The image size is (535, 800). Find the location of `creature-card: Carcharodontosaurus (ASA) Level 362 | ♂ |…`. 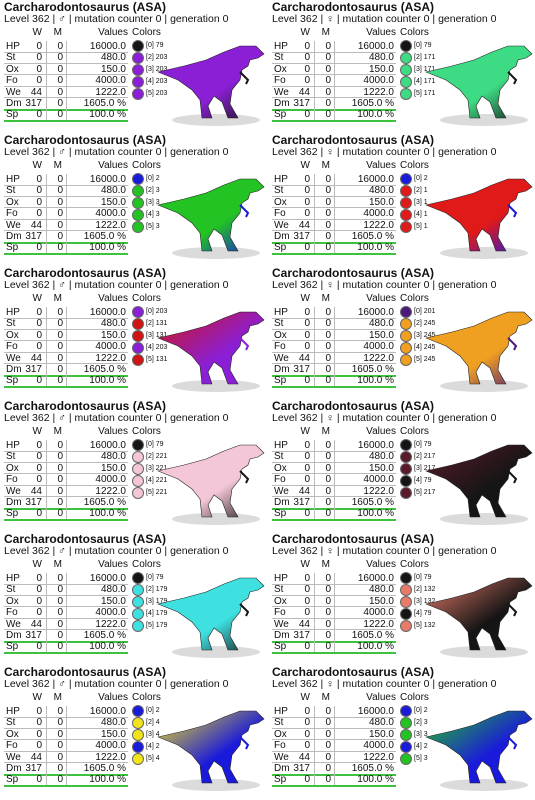

creature-card: Carcharodontosaurus (ASA) Level 362 | ♂ |… is located at coordinates (135, 598).